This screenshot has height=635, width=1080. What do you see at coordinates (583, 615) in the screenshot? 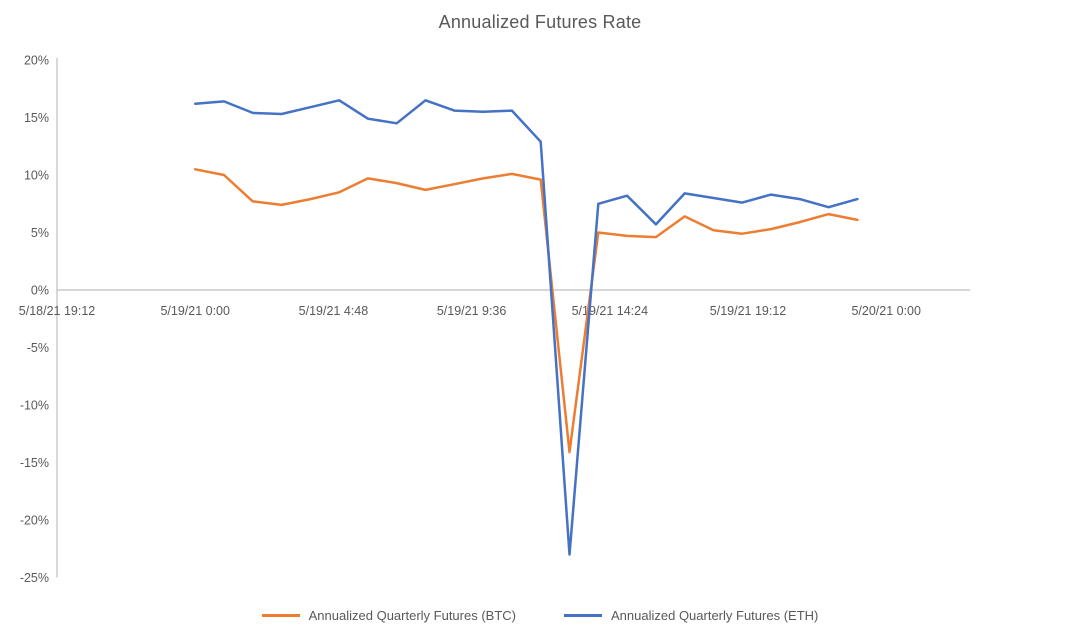
I see `eth-line-swatch-icon` at bounding box center [583, 615].